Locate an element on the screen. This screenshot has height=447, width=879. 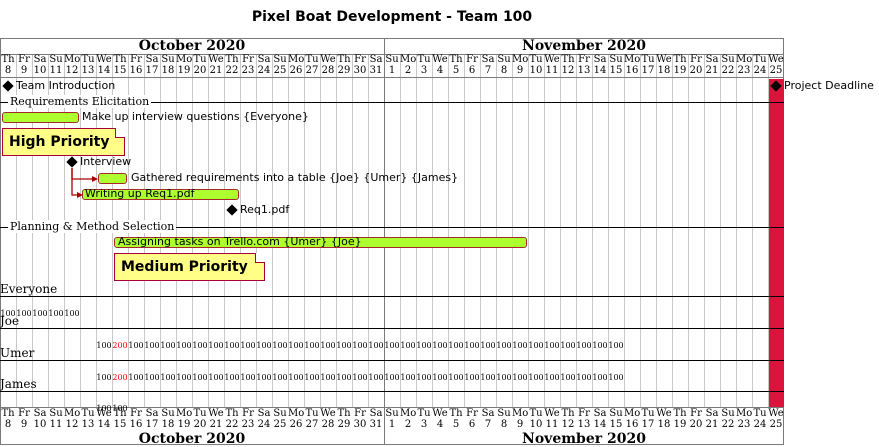
day-number-label: 22 is located at coordinates (232, 70).